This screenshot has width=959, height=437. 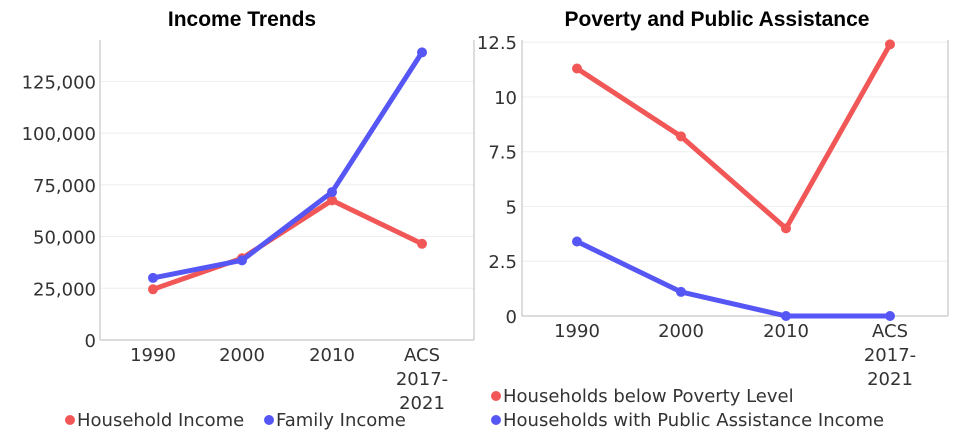 What do you see at coordinates (505, 98) in the screenshot?
I see `poverty-y-tick-label: 10` at bounding box center [505, 98].